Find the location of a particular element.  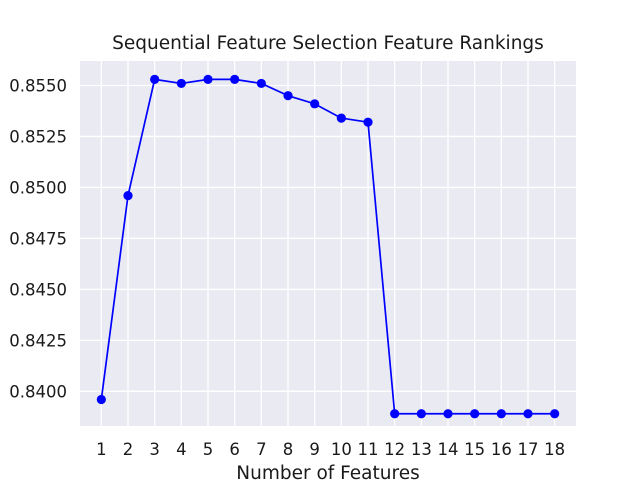

x-tick-label: 12 is located at coordinates (394, 449).